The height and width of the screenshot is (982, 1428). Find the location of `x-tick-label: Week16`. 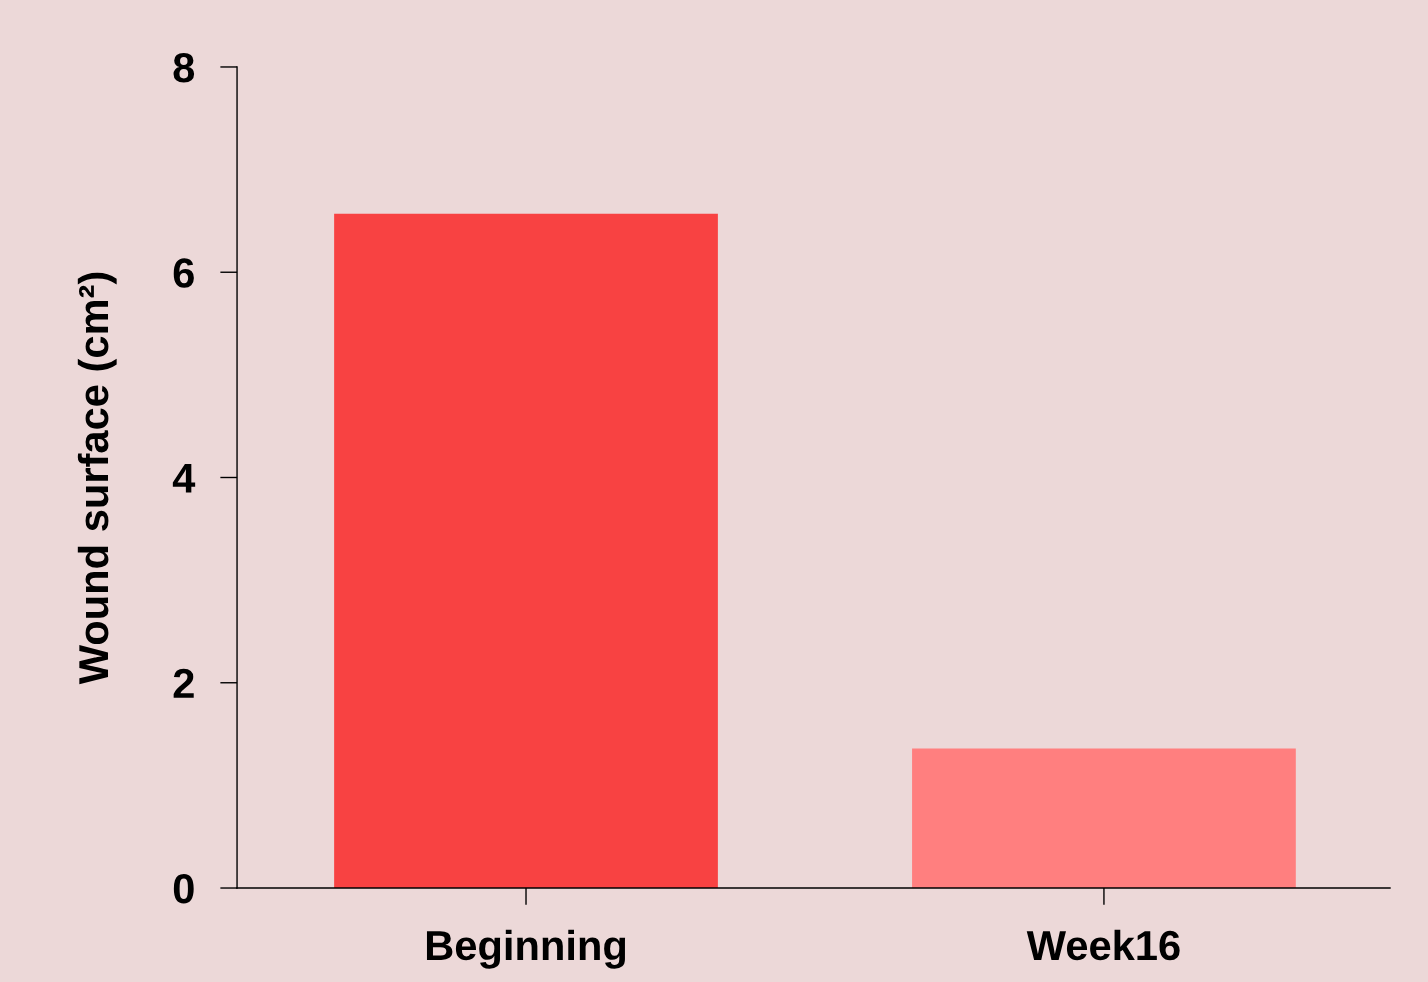

x-tick-label: Week16 is located at coordinates (1103, 945).